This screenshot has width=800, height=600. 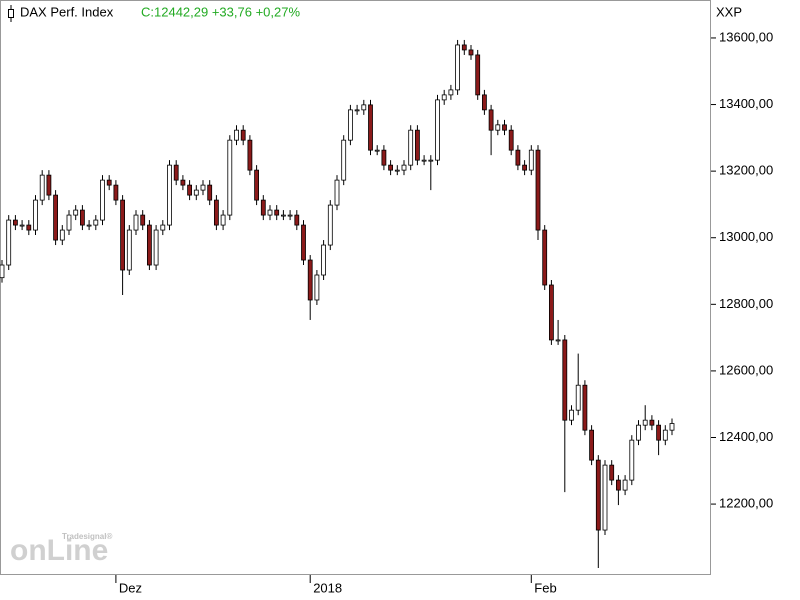 I want to click on y-tick-label: 13000,00, so click(x=746, y=236).